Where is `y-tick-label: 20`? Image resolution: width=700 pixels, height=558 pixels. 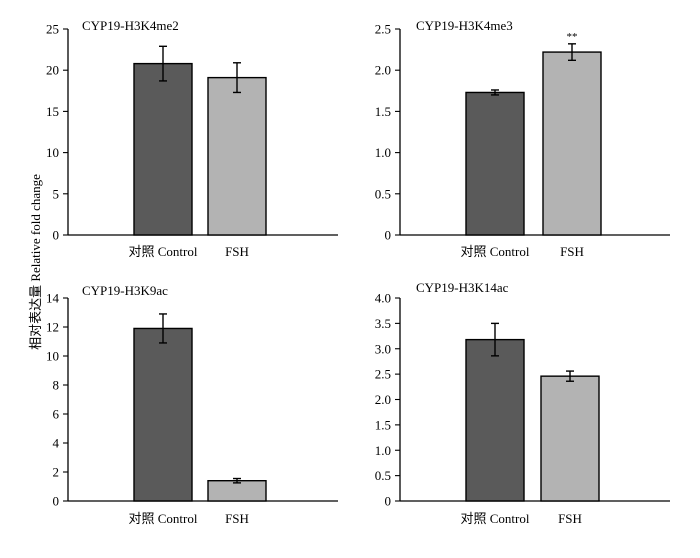 y-tick-label: 20 is located at coordinates (52, 70).